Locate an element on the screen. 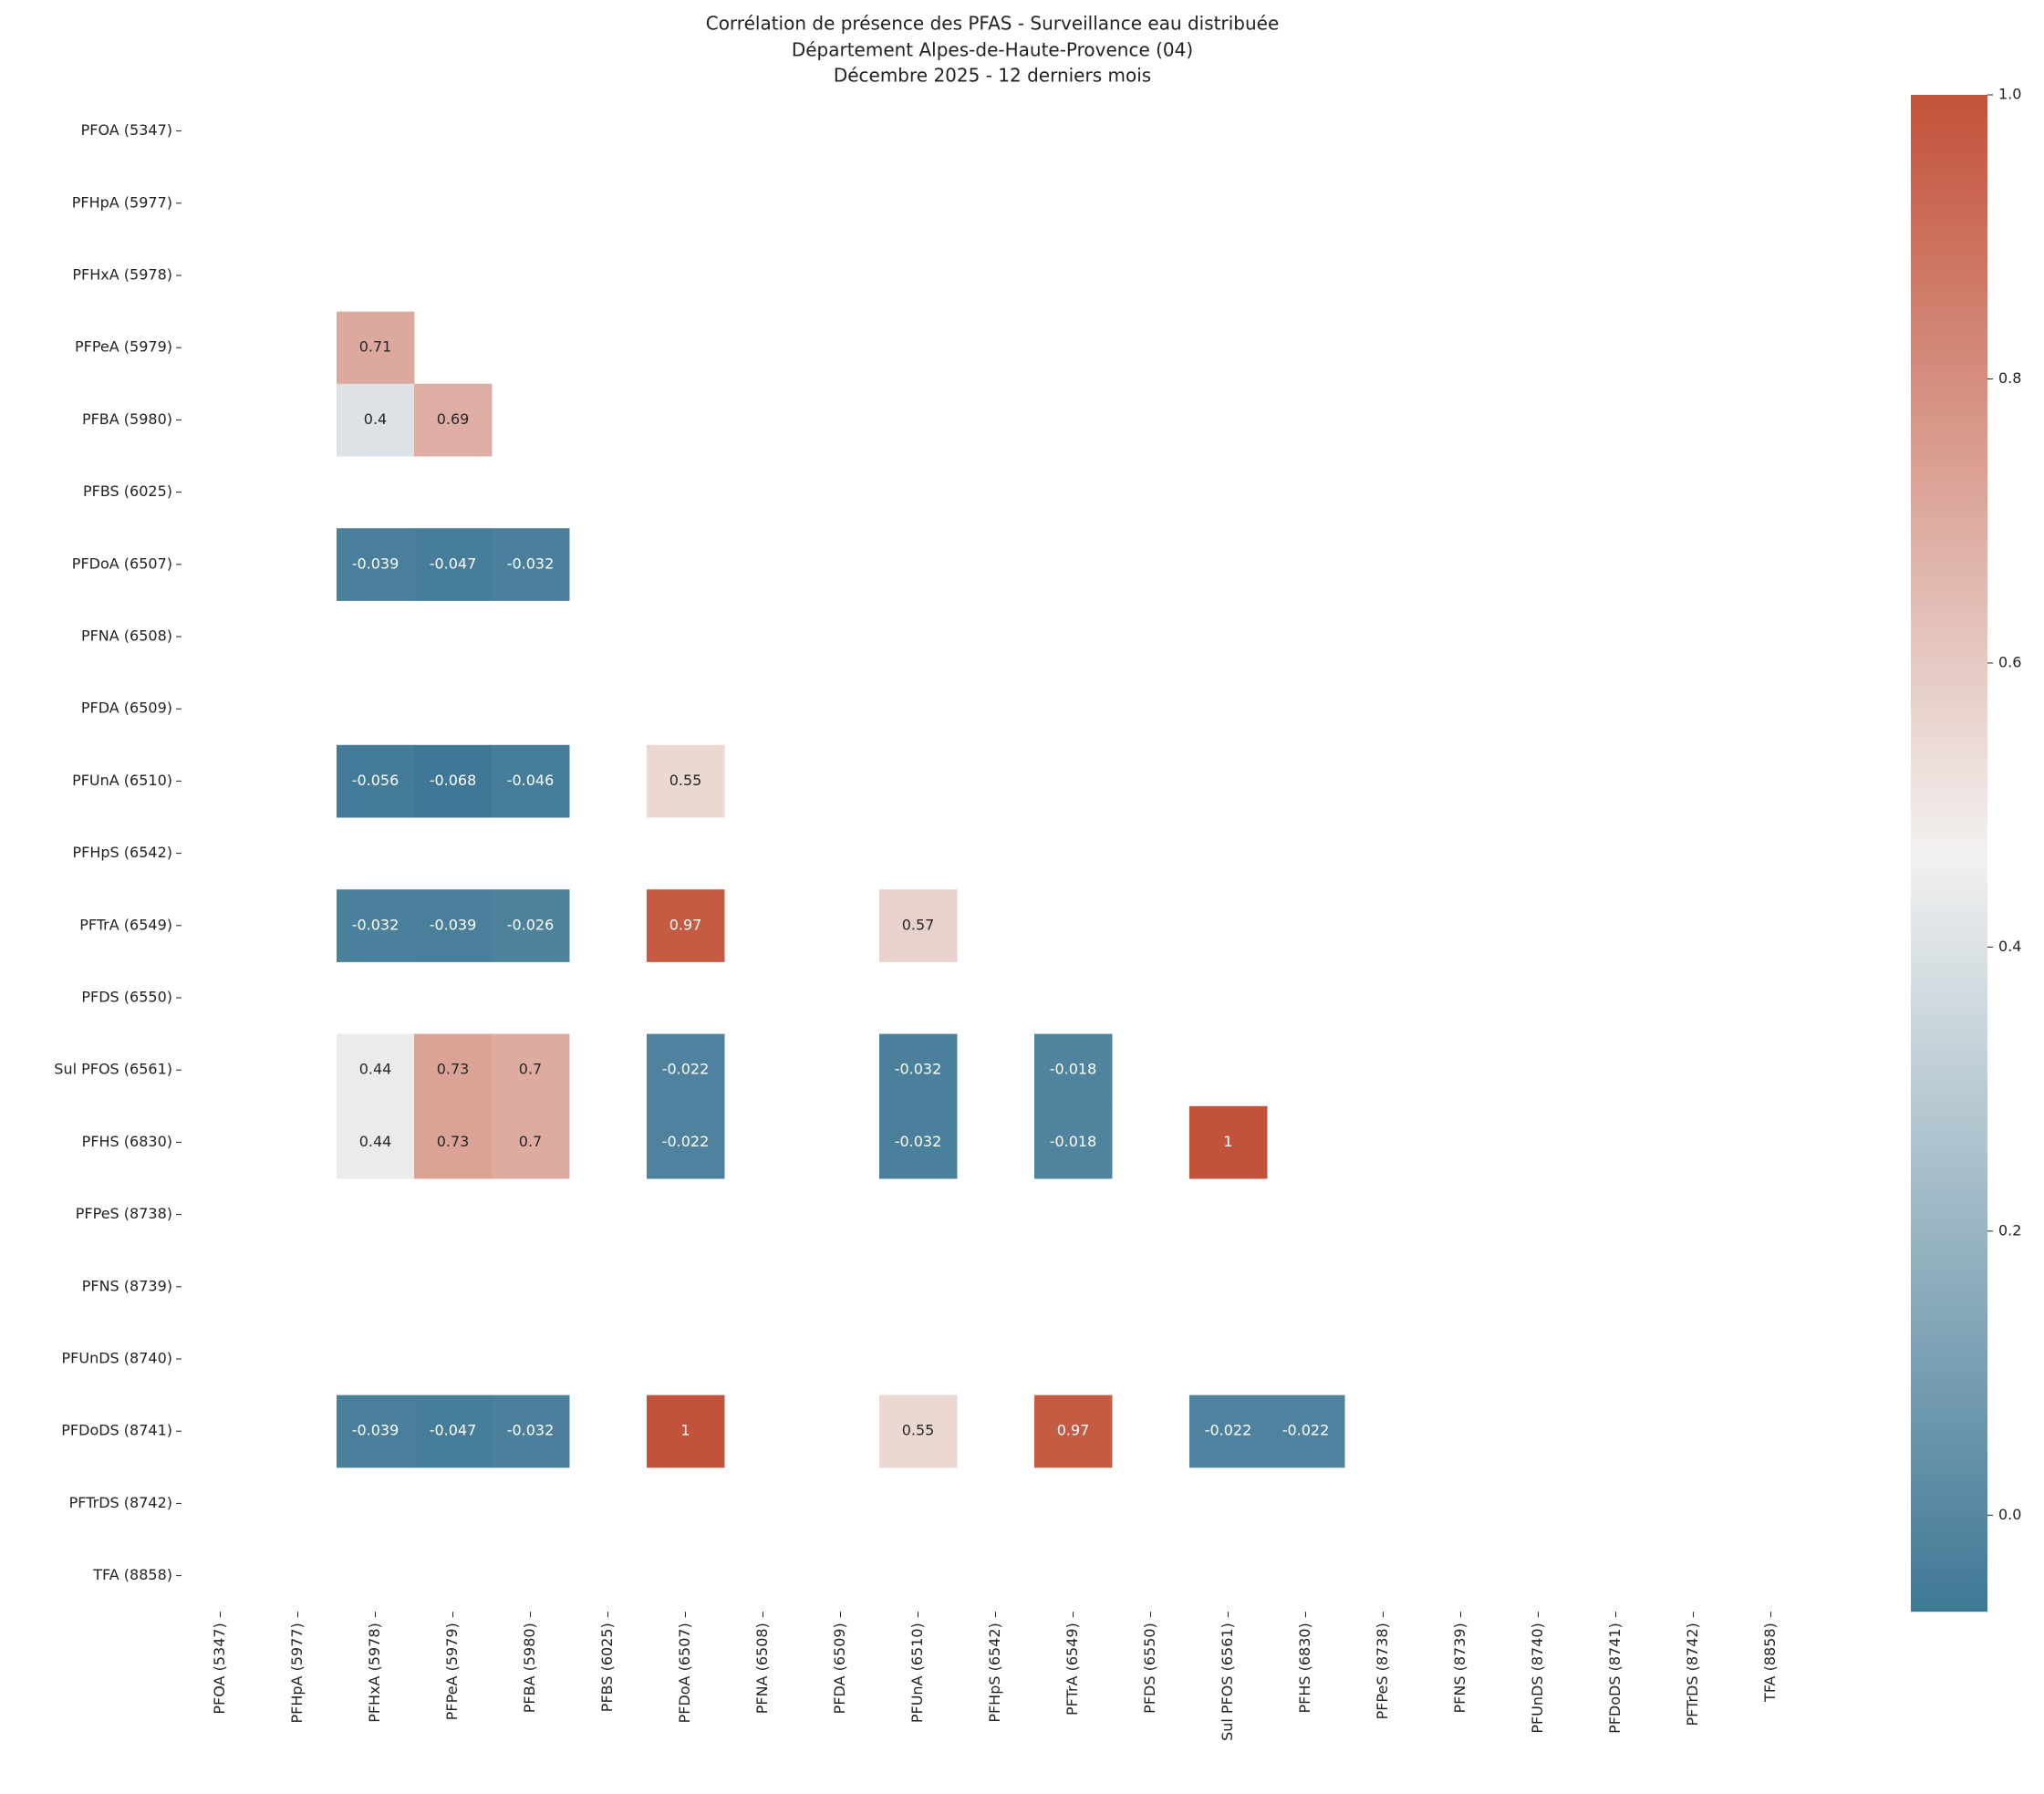  chart-subtitle: Décembre 2025 - 12 derniers mois is located at coordinates (992, 76).